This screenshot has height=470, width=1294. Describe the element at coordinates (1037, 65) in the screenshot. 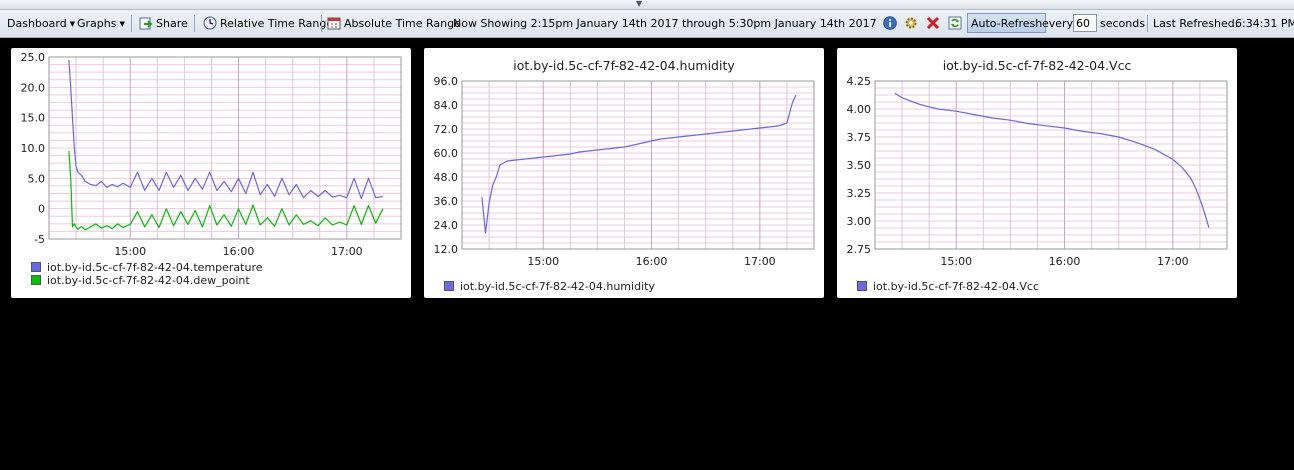

I see `chart-title: iot.by-id.5c-cf-7f-82-42-04.Vcc` at that location.